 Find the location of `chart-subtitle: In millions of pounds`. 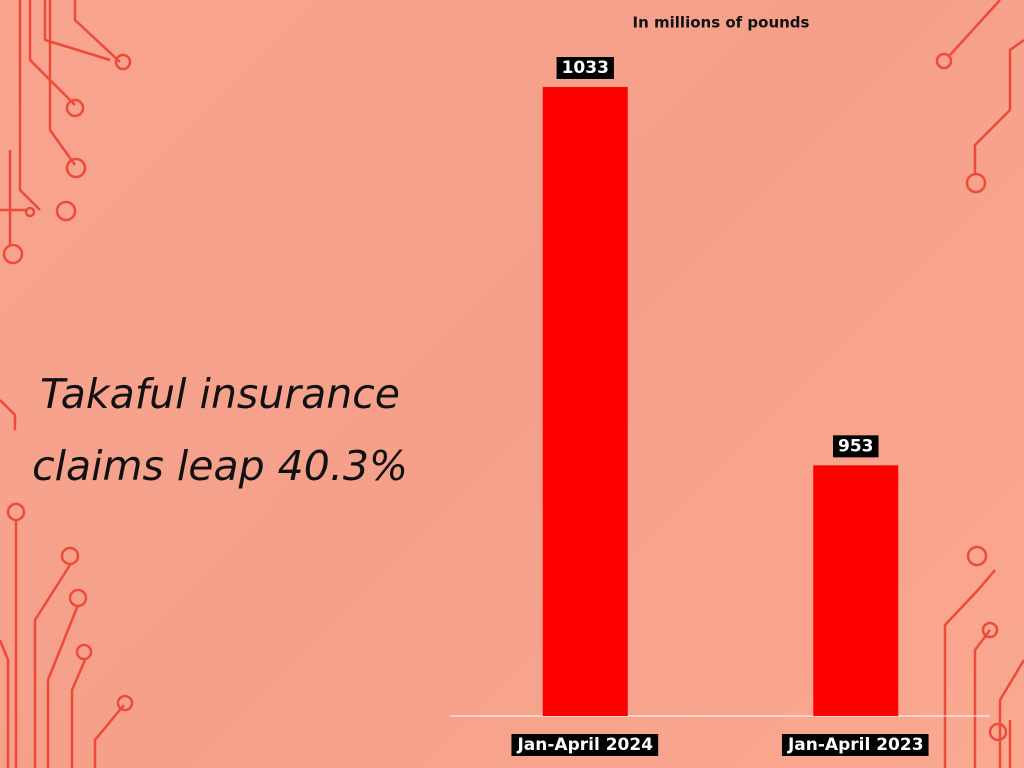

chart-subtitle: In millions of pounds is located at coordinates (721, 23).